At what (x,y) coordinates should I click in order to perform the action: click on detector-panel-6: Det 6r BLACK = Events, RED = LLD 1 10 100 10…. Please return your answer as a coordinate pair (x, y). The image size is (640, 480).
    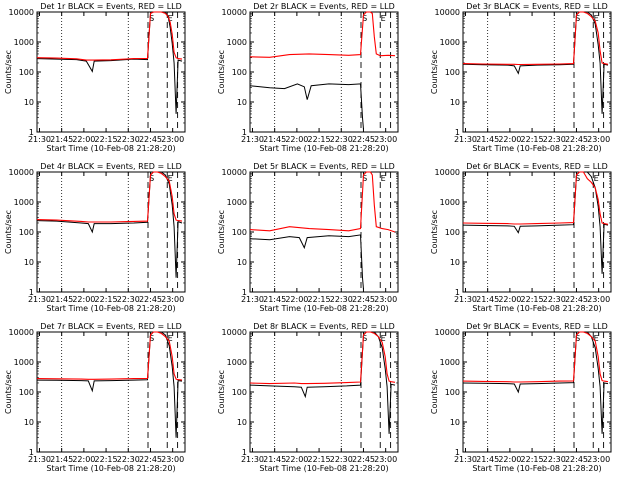
    Looking at the image, I should click on (521, 237).